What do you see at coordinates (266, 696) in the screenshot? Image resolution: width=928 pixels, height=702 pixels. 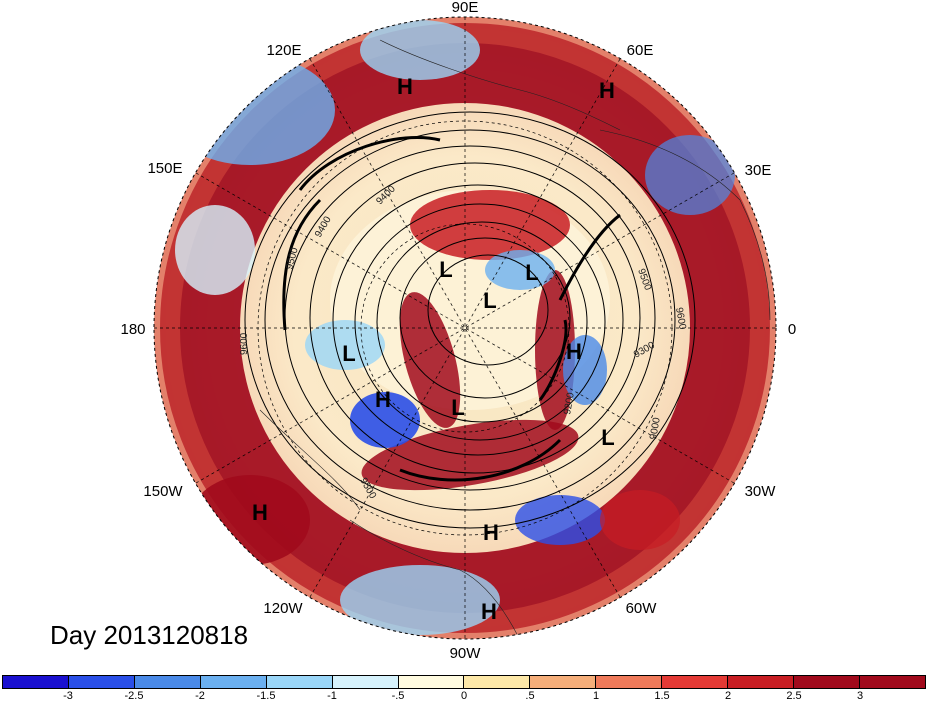 I see `colorbar-tick-label: -1.5` at bounding box center [266, 696].